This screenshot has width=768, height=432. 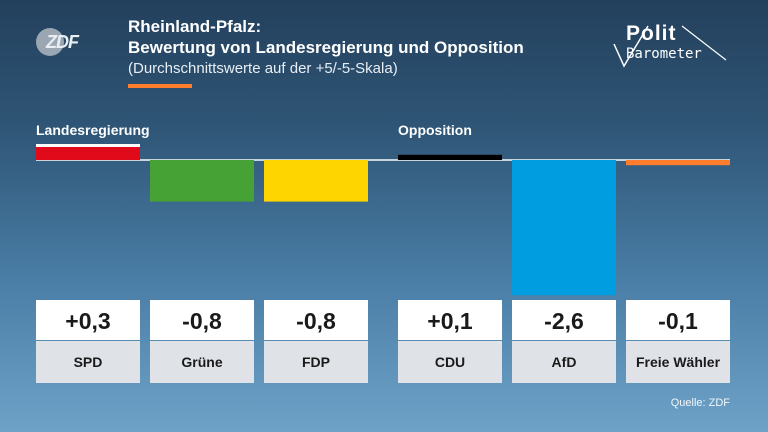 I want to click on value-box-afd, so click(x=564, y=320).